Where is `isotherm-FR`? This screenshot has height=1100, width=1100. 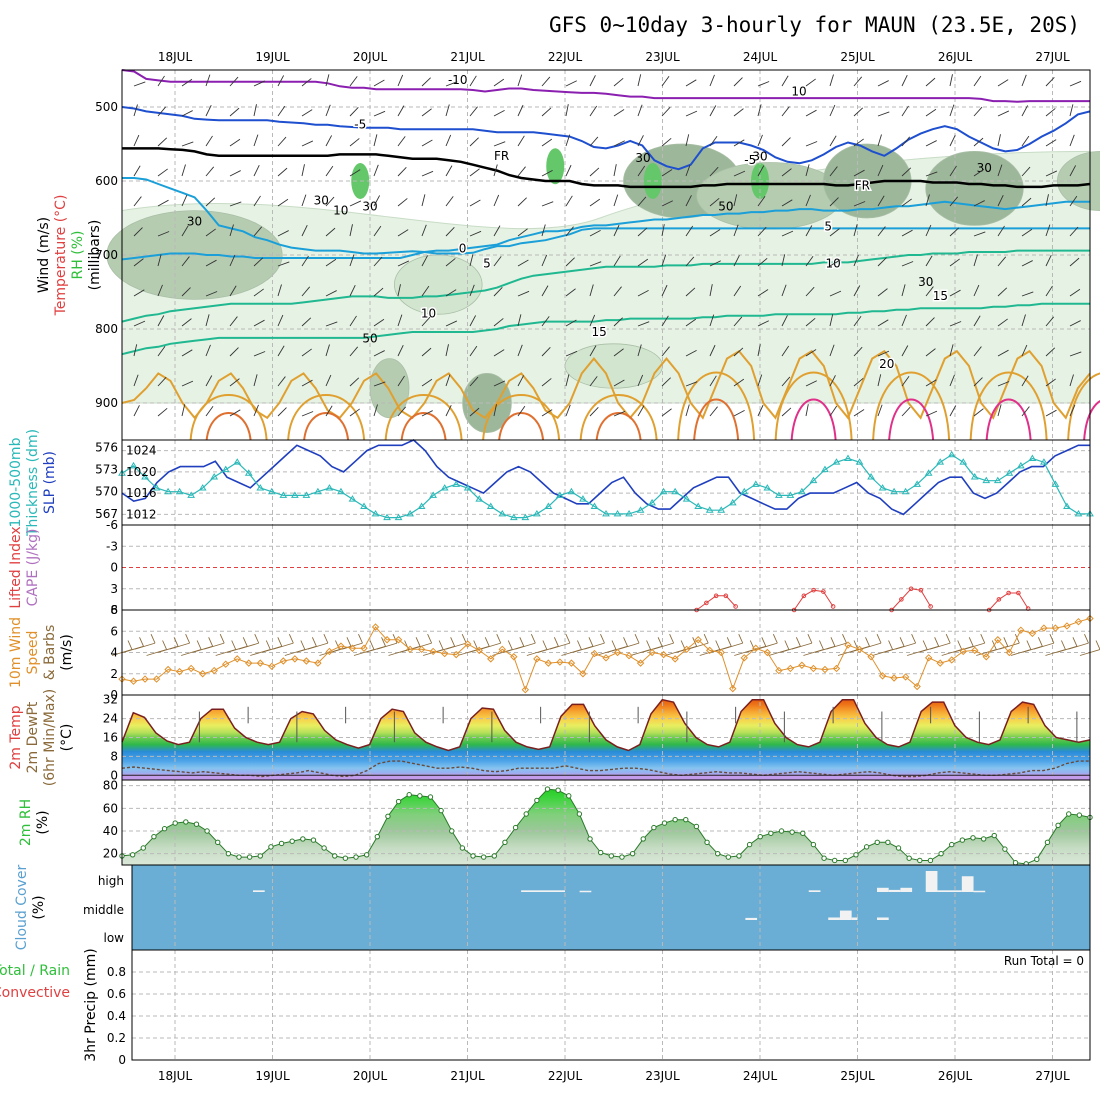 isotherm-FR is located at coordinates (606, 168).